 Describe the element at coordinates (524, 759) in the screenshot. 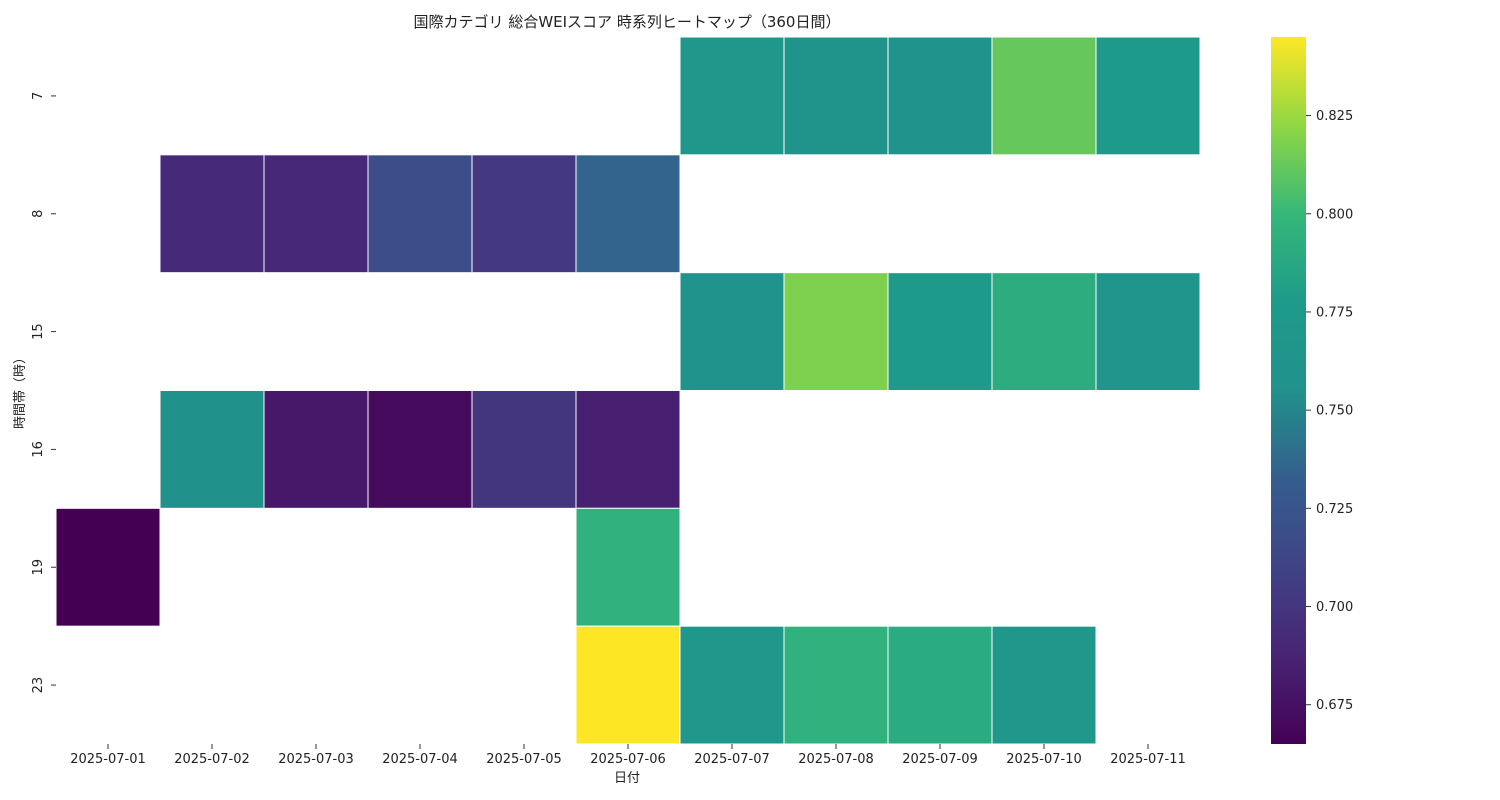

I see `x-tick-label: 2025-07-05` at that location.